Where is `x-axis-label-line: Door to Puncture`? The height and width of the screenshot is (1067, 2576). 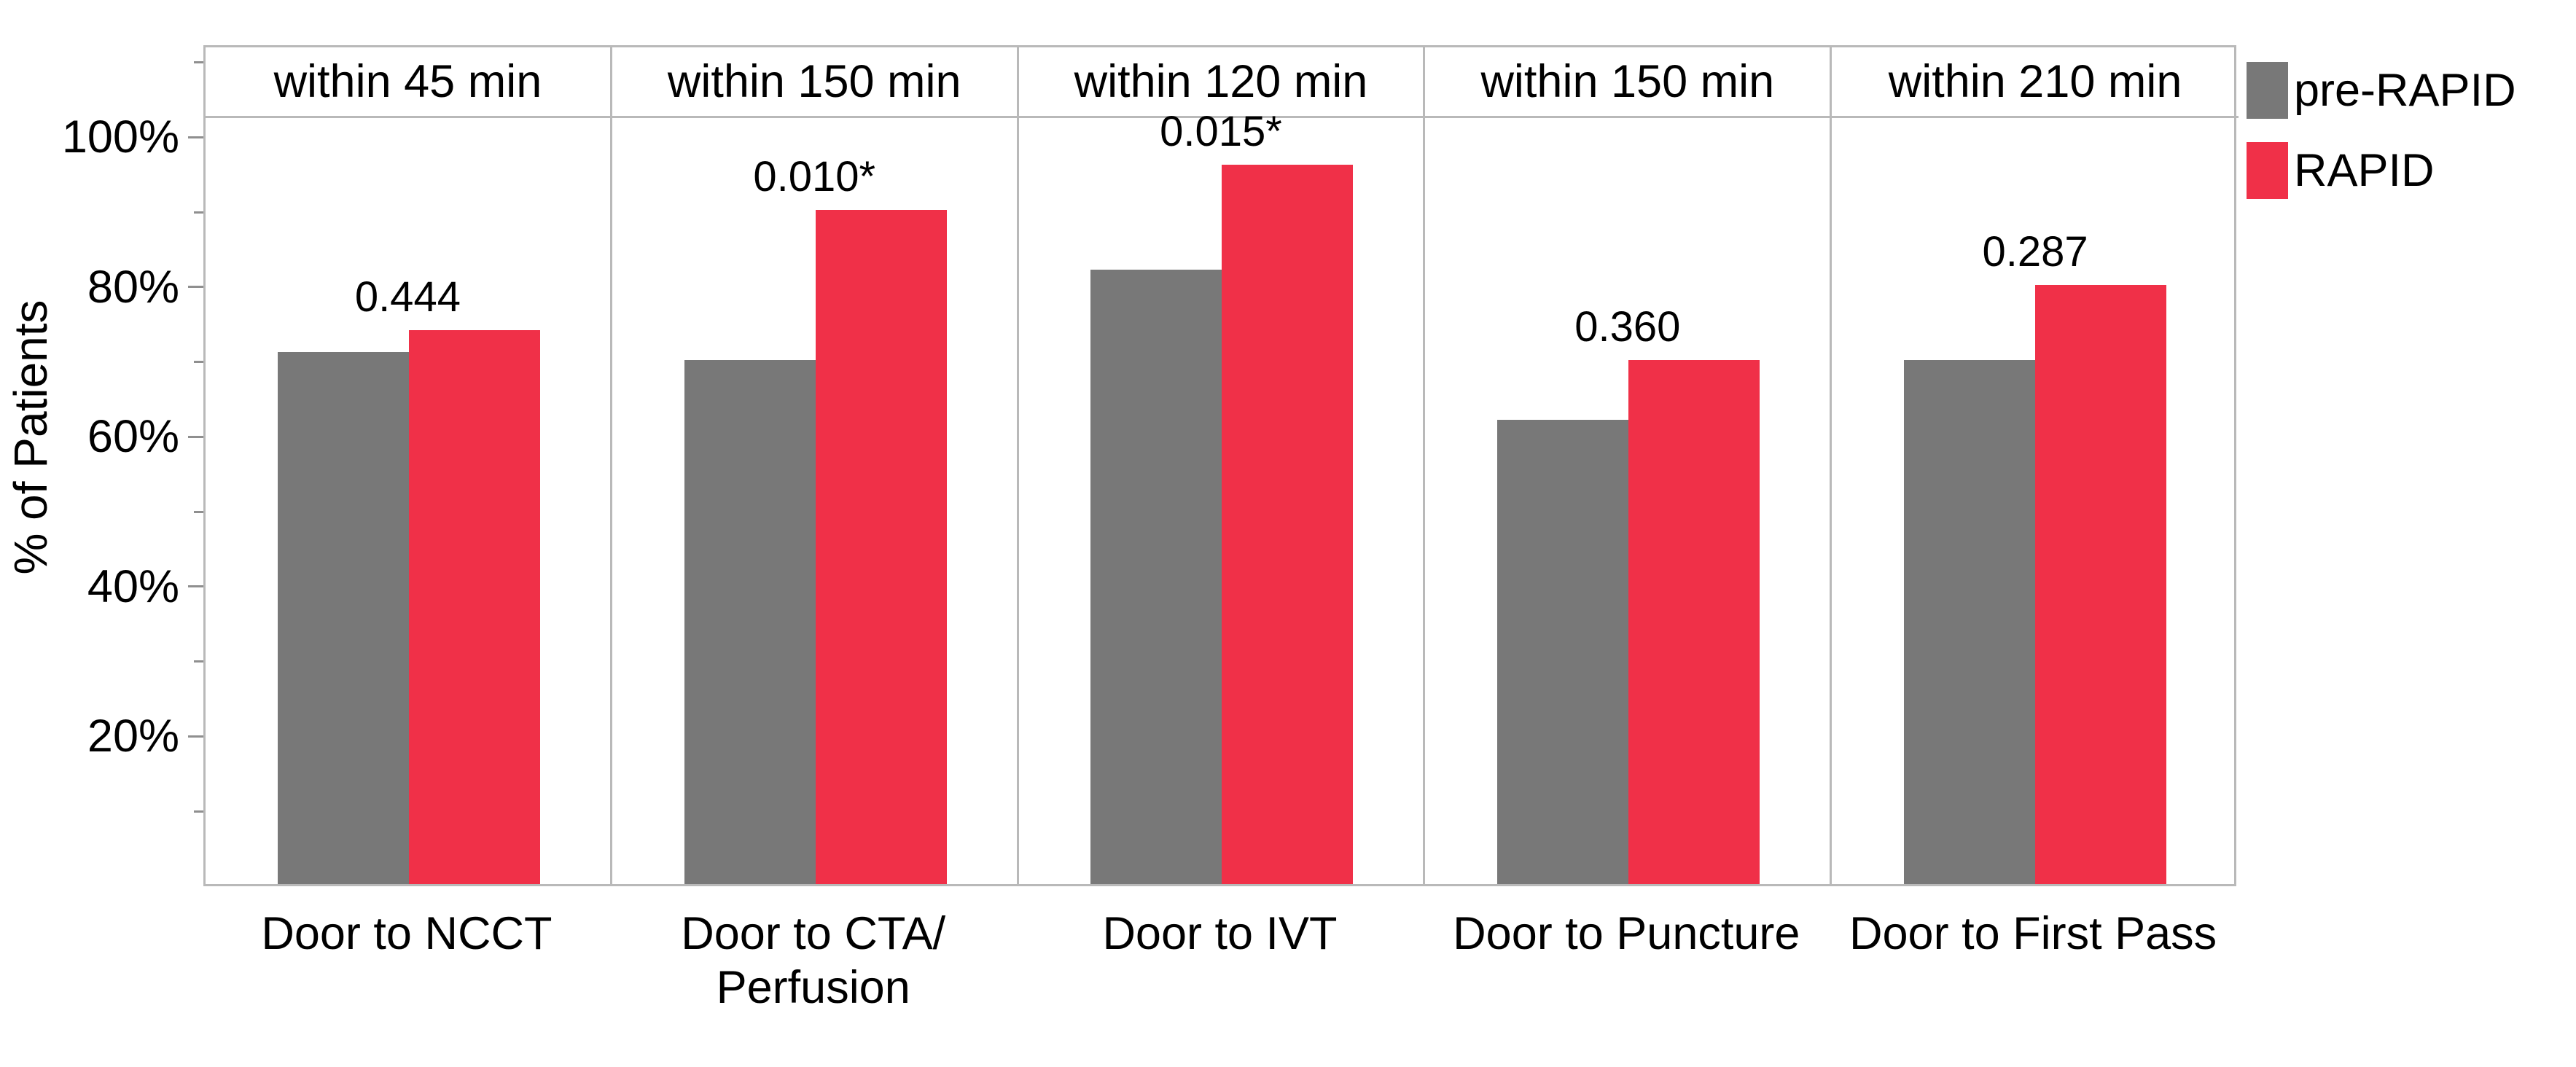
x-axis-label-line: Door to Puncture is located at coordinates (1626, 933).